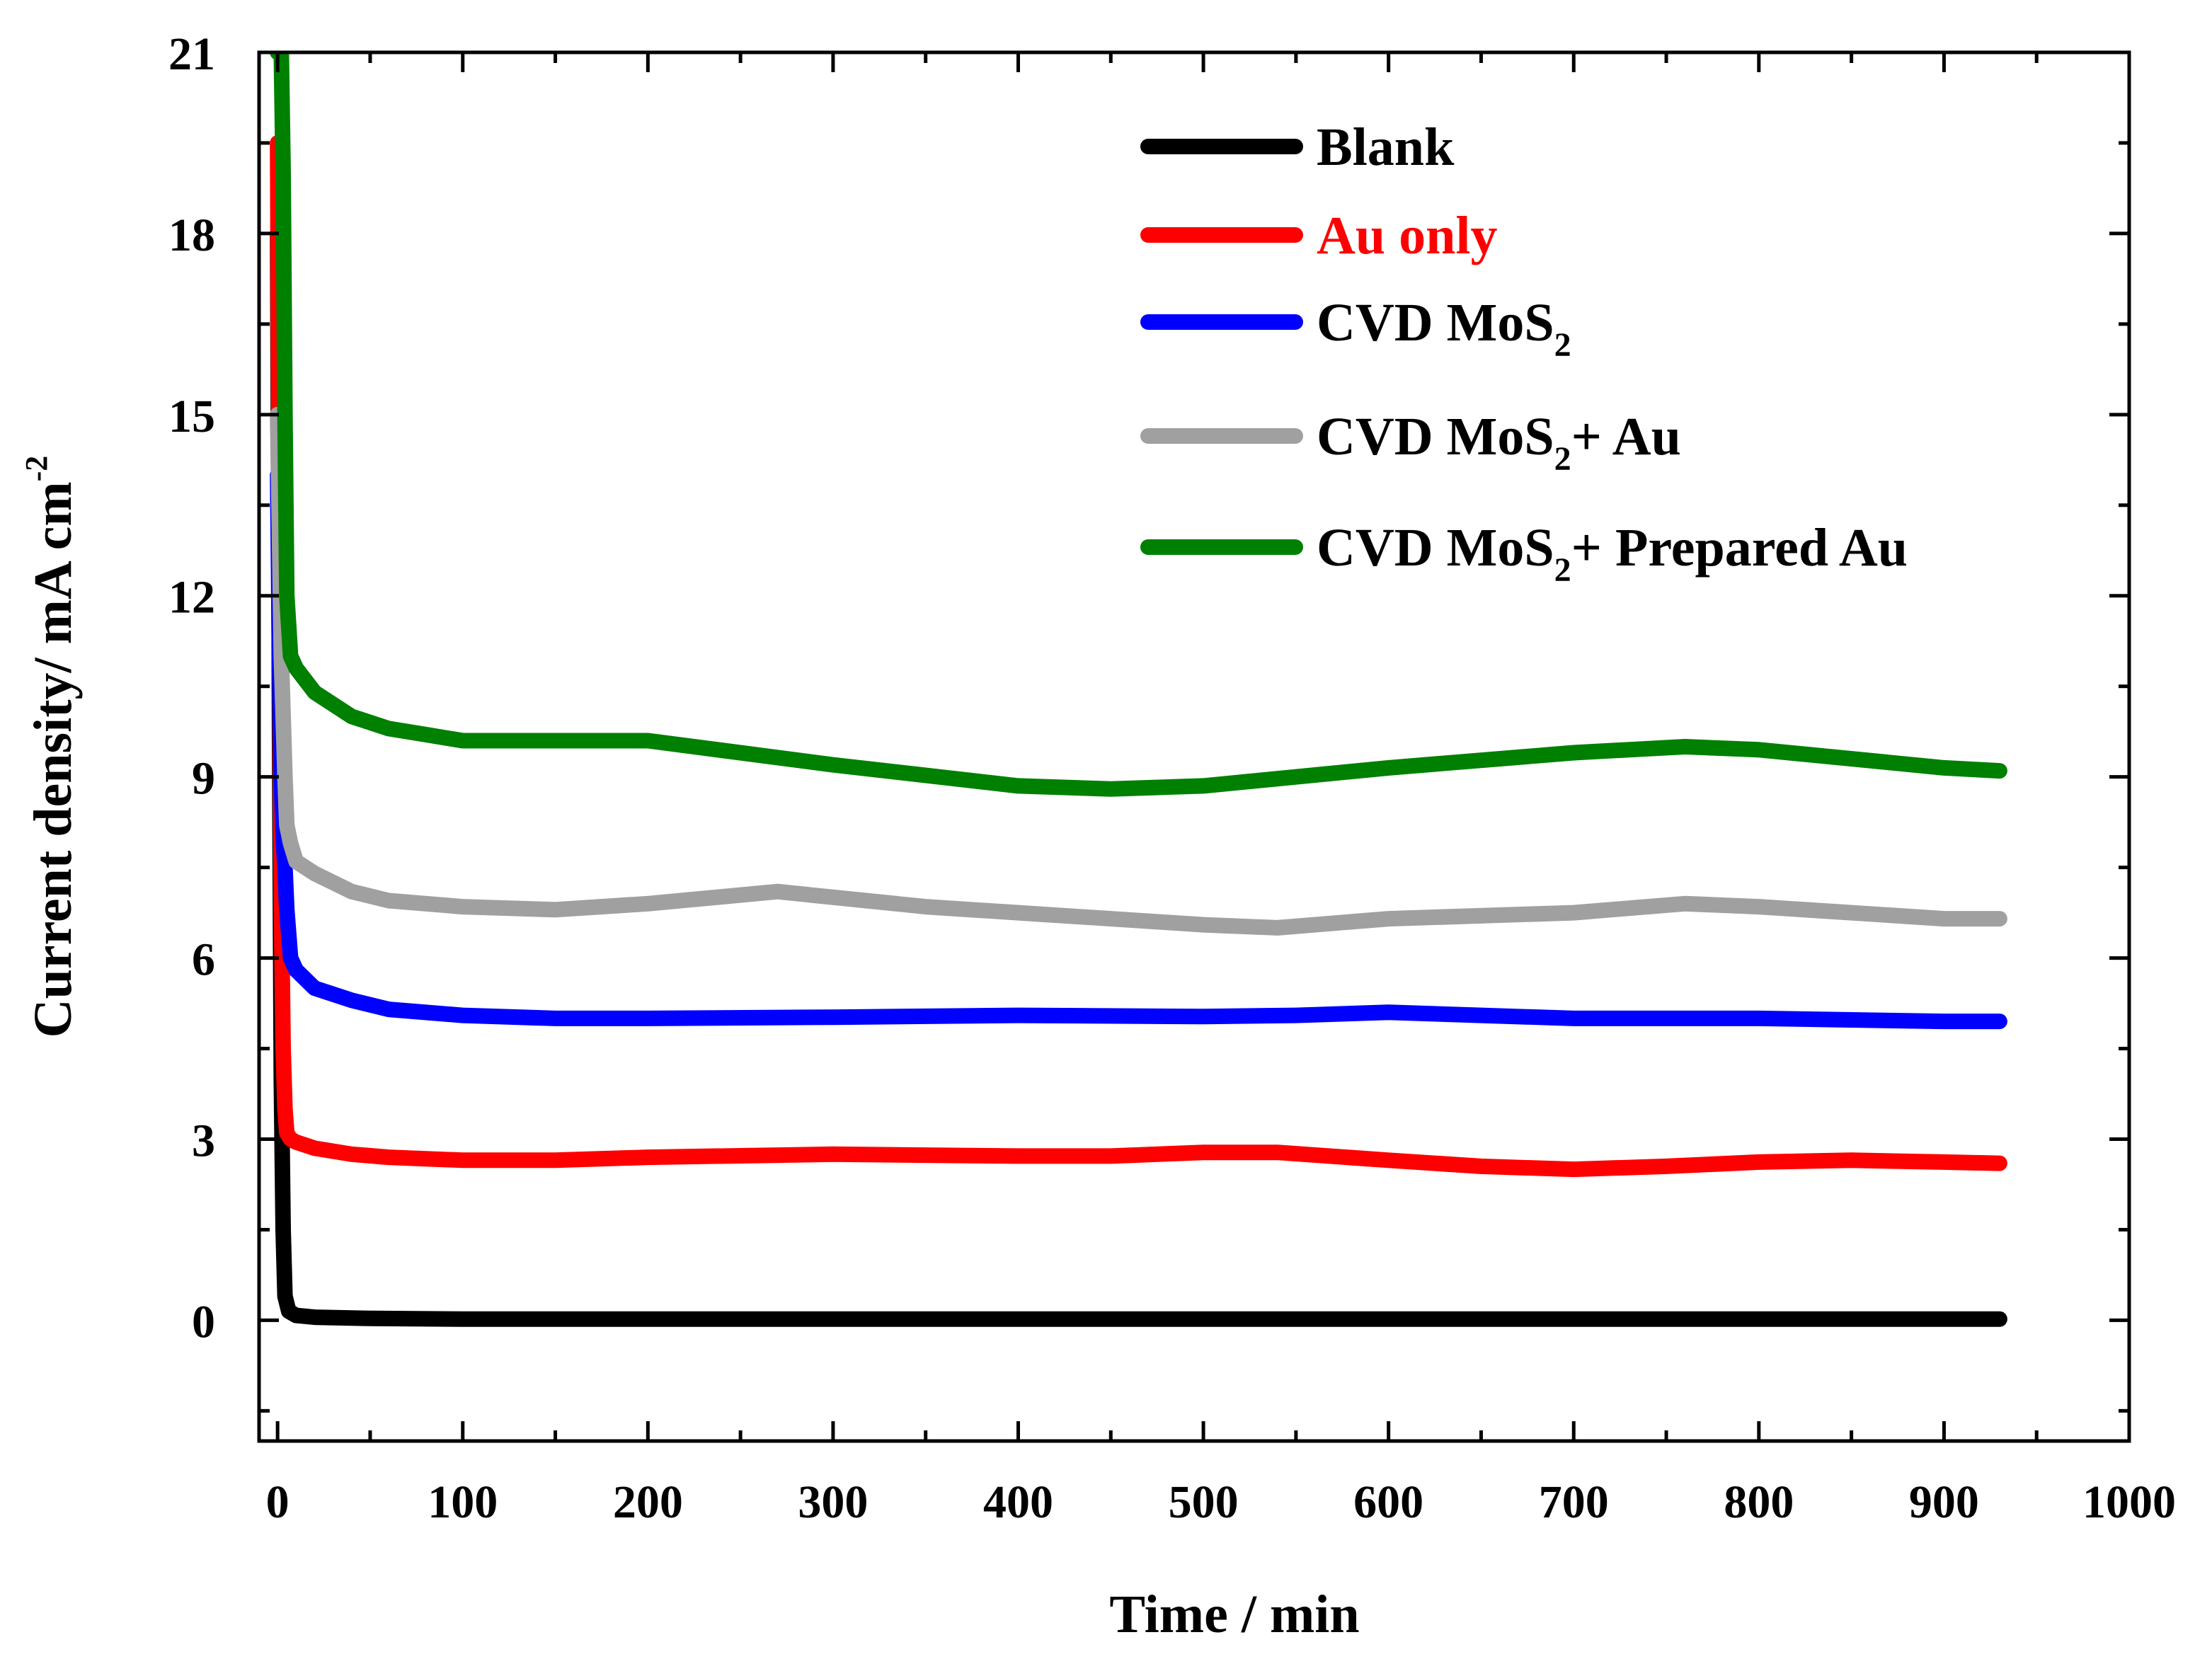 The image size is (2212, 1659). Describe the element at coordinates (191, 598) in the screenshot. I see `y-tick-label: 12` at that location.